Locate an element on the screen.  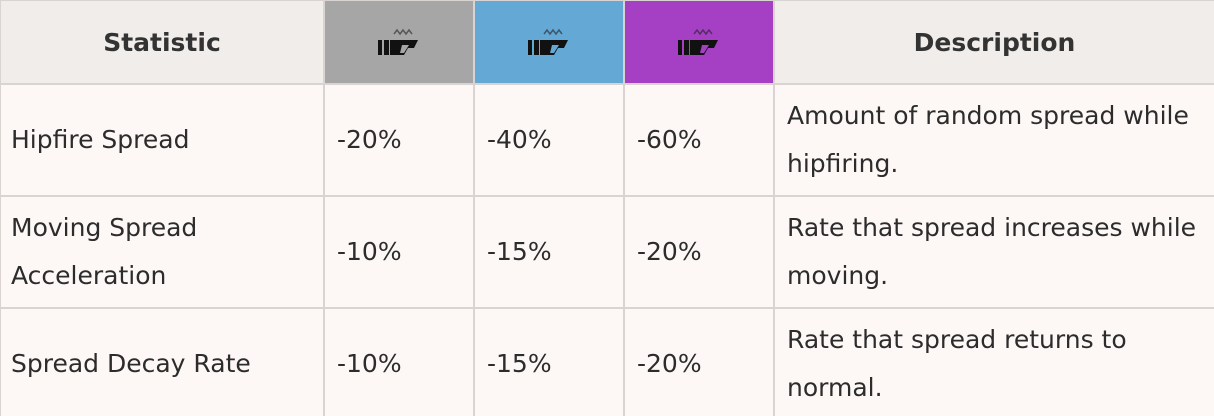
rare-value-cell: -40% is located at coordinates (549, 140).